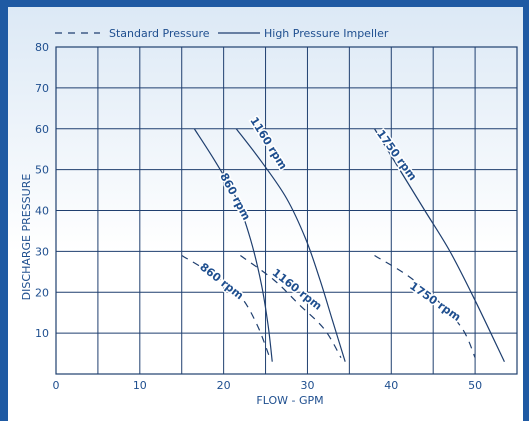  I want to click on curve-dashed-1750-rpm, so click(425, 306).